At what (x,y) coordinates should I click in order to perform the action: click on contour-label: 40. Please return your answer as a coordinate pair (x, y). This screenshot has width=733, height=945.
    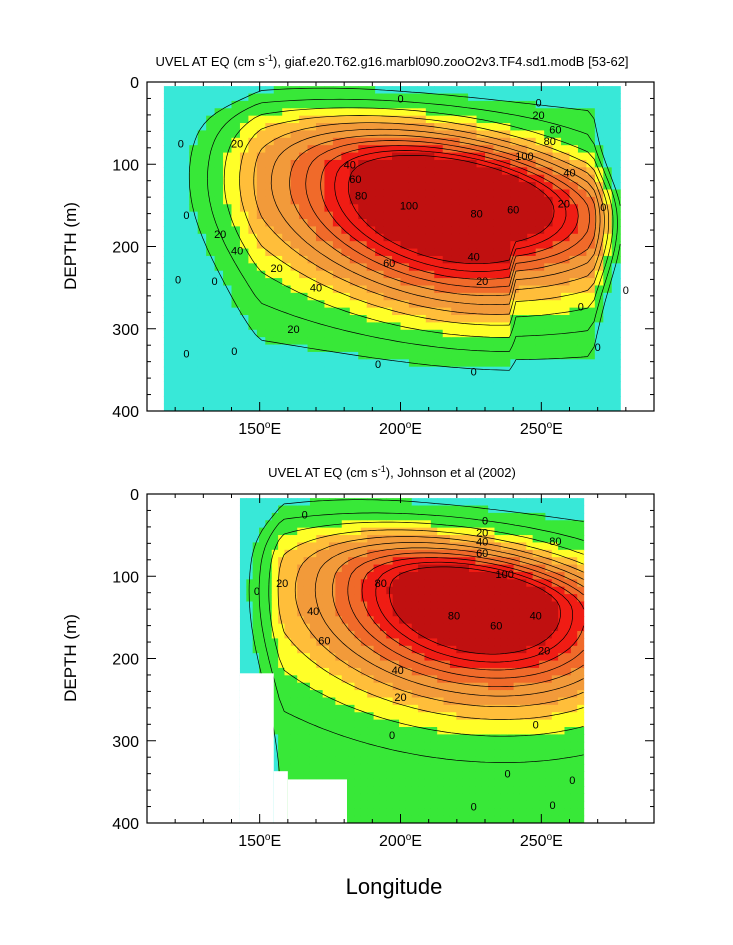
    Looking at the image, I should click on (398, 671).